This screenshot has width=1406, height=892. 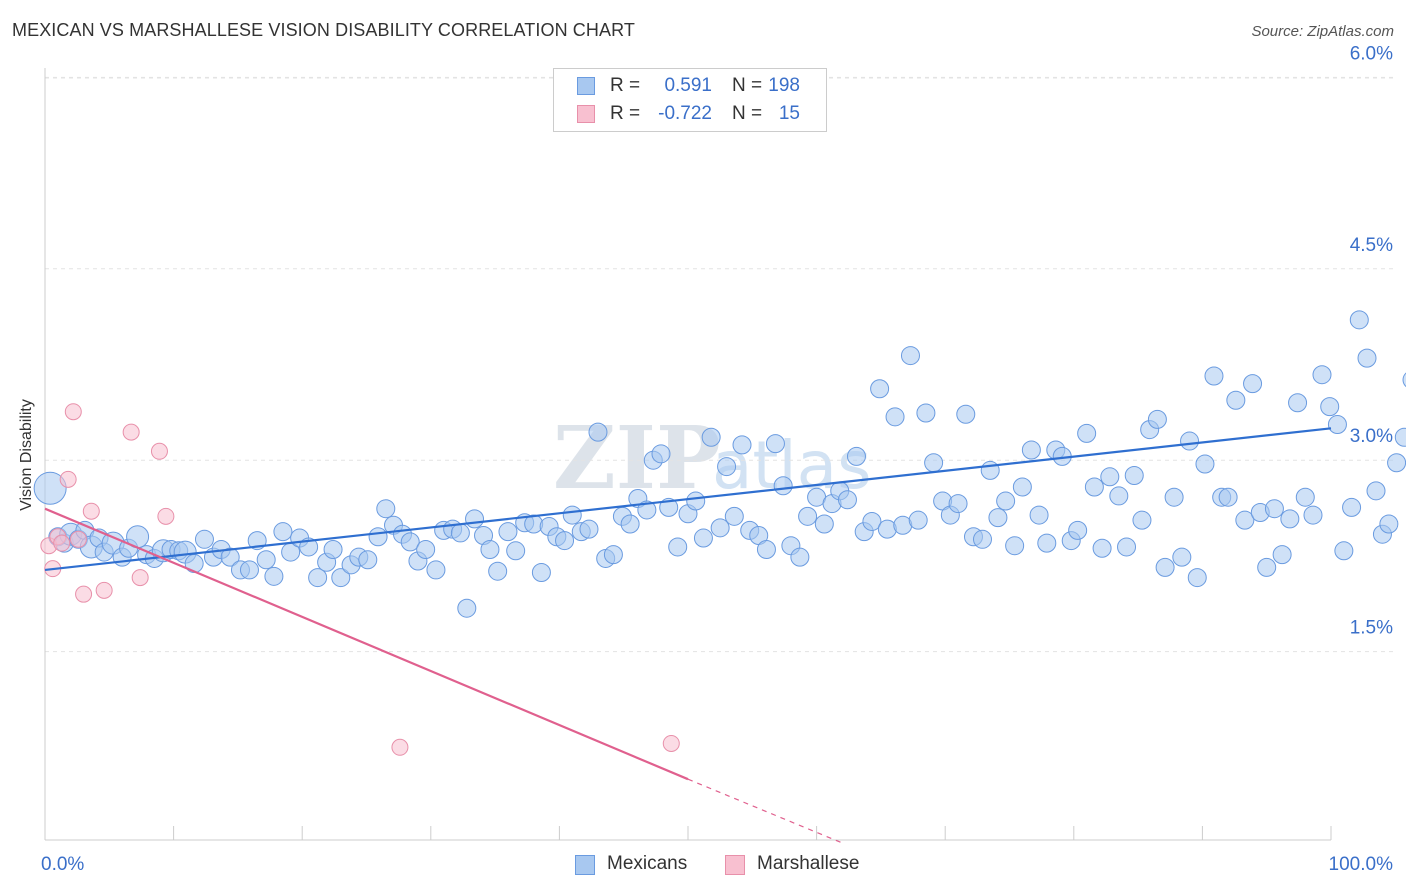 I want to click on legend-swatch-marshallese, so click(x=735, y=865).